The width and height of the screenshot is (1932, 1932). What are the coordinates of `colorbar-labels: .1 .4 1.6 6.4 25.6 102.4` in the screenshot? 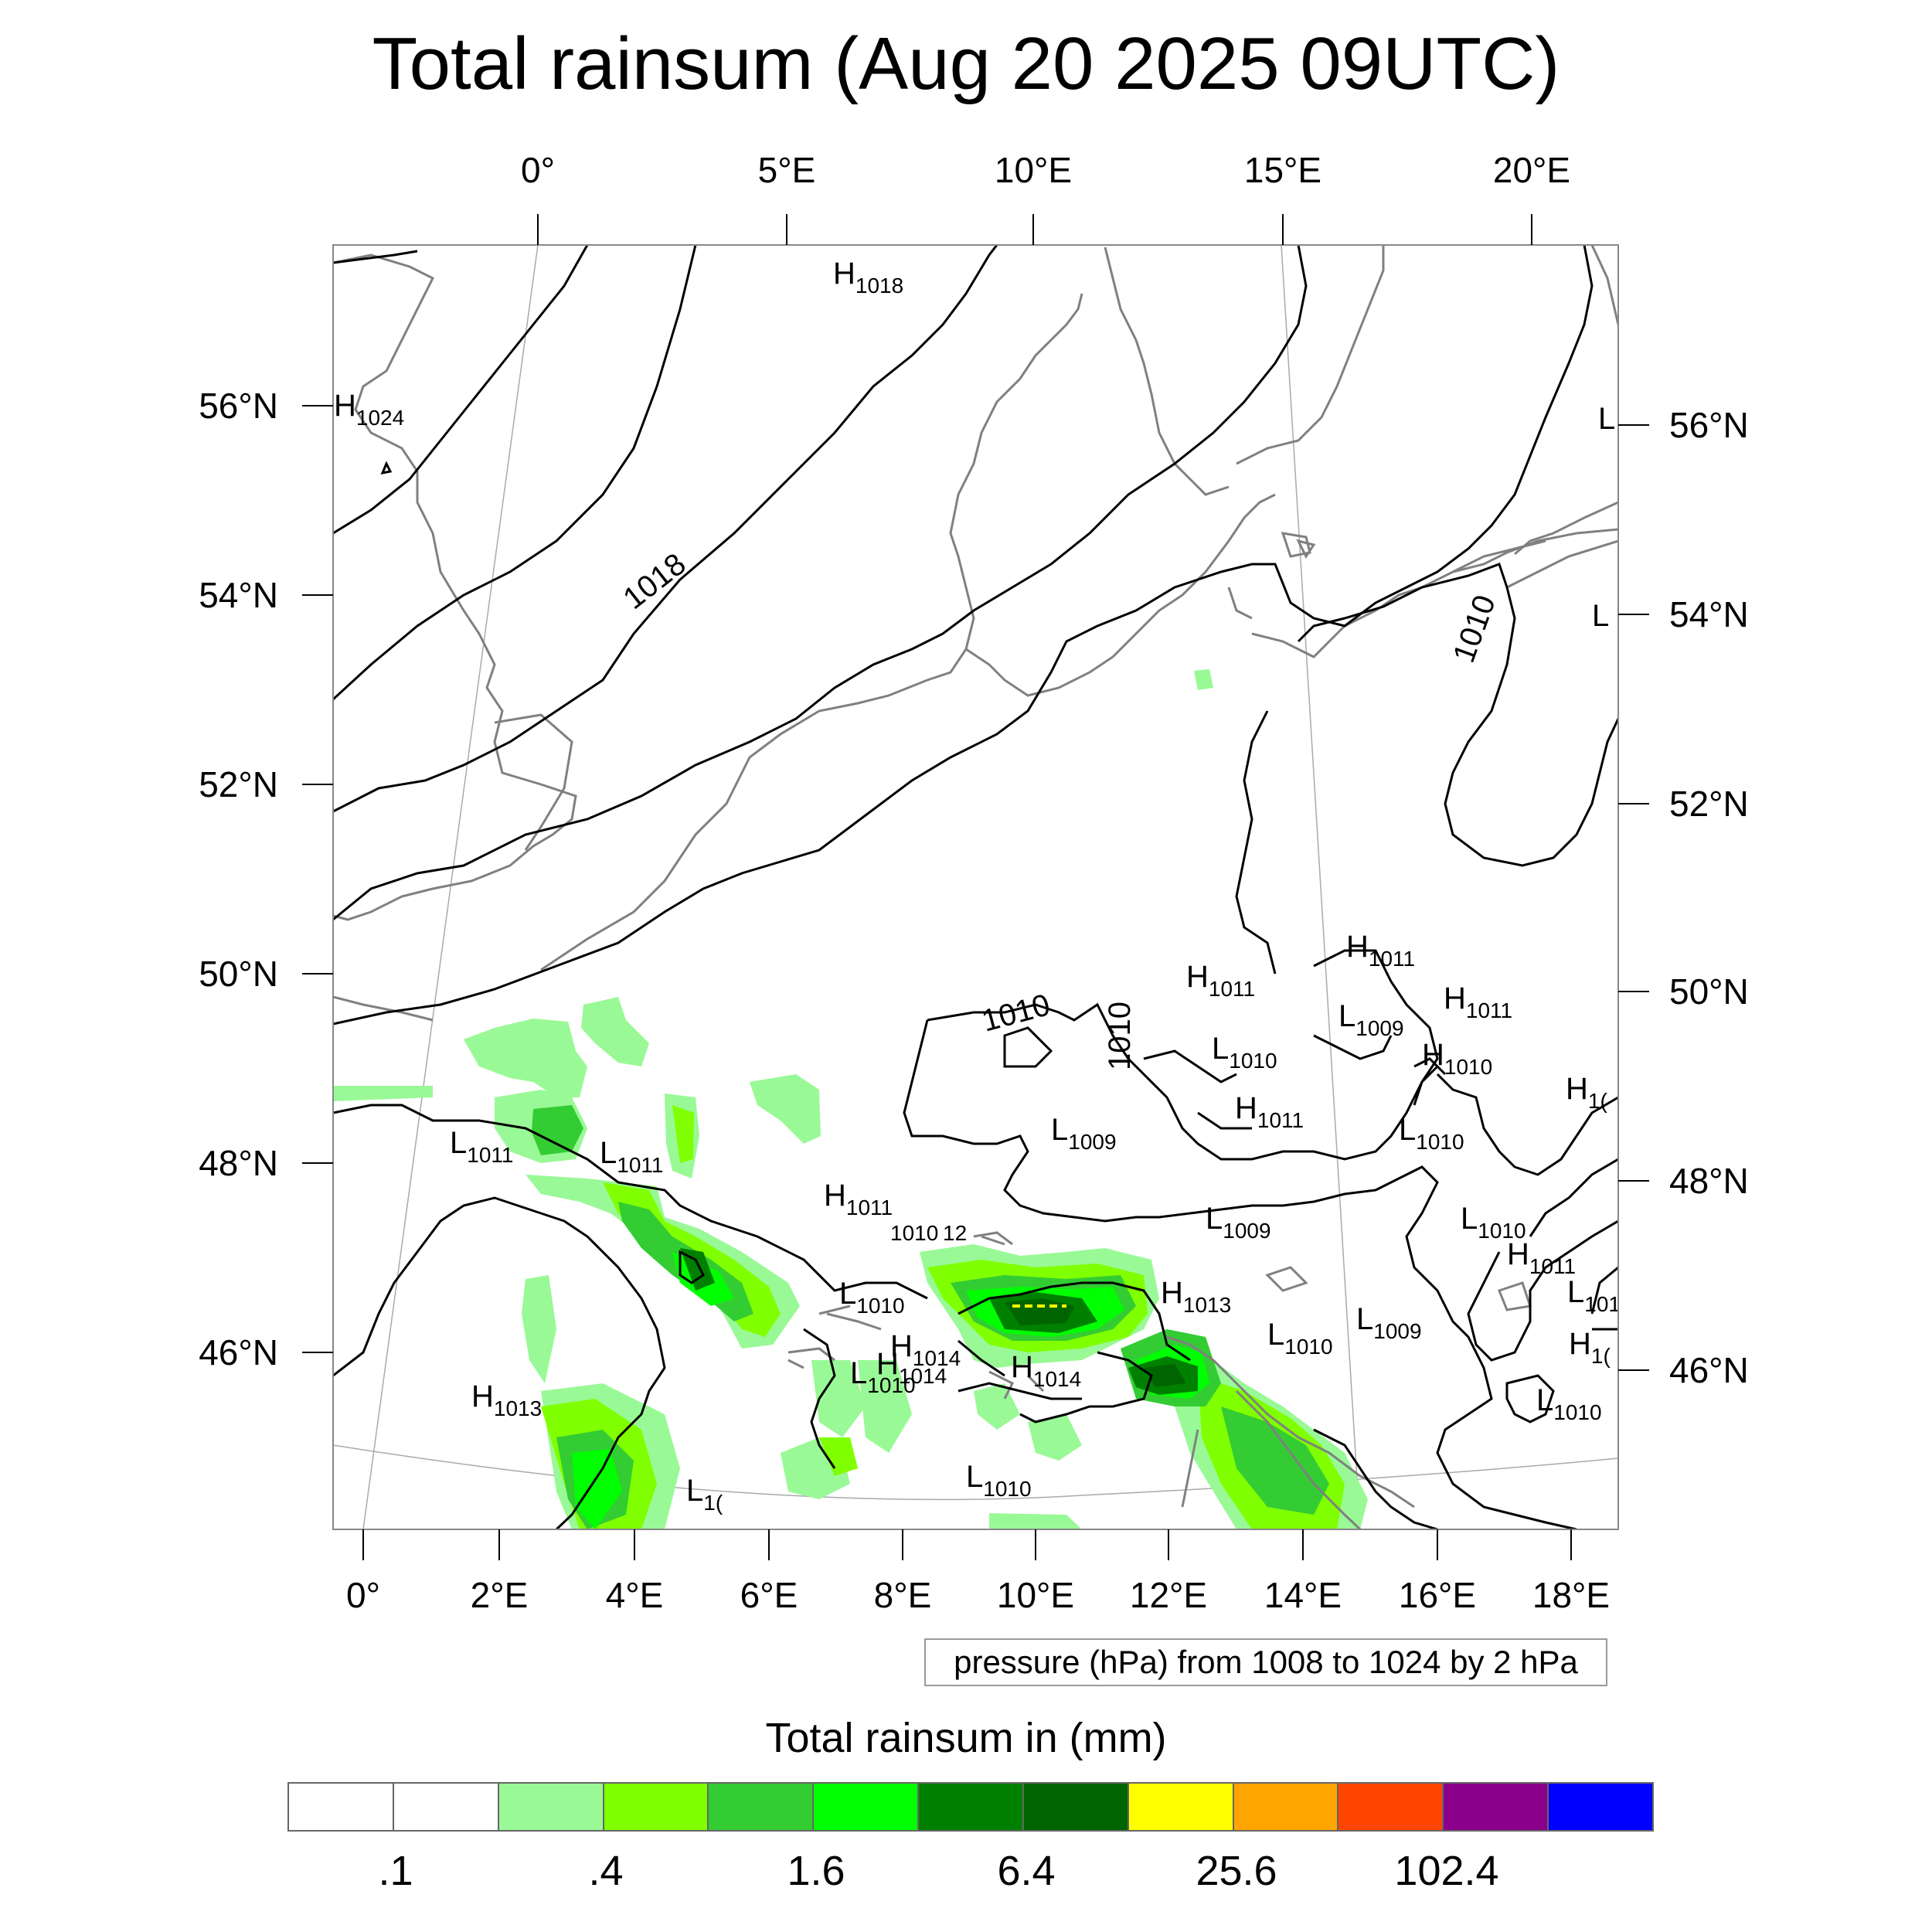 It's located at (966, 1874).